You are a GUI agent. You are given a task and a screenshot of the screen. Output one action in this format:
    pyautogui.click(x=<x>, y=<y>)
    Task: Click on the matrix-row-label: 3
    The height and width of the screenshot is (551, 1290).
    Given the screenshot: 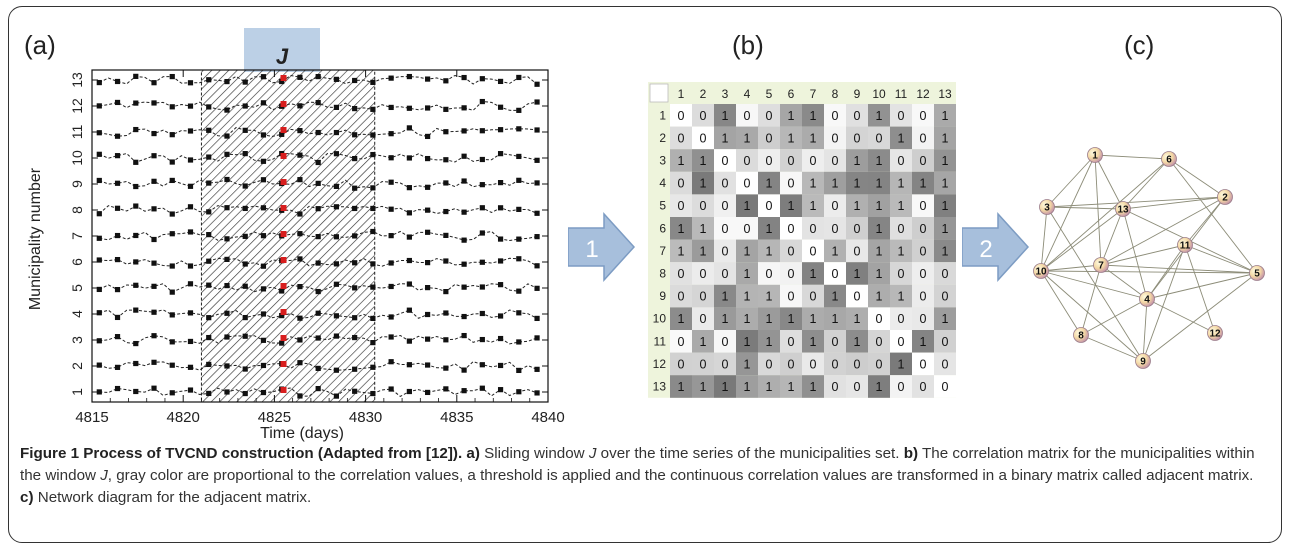 What is the action you would take?
    pyautogui.click(x=662, y=161)
    